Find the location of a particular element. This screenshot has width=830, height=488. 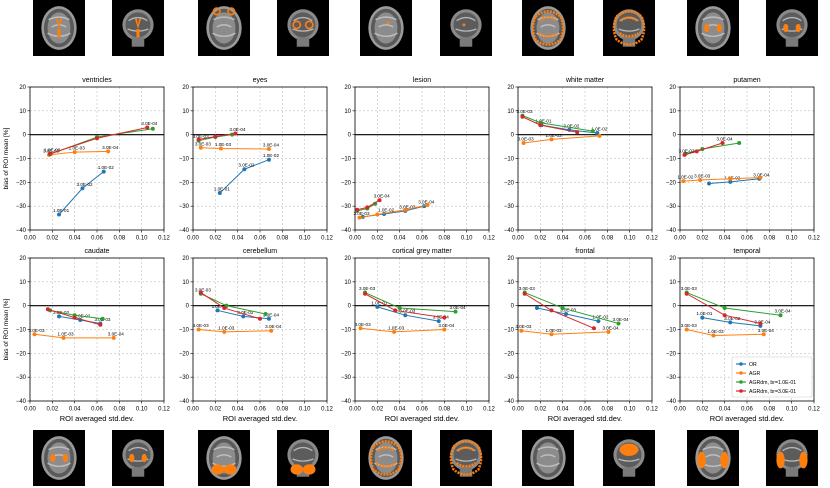

lesion-coronal-thumbnail is located at coordinates (466, 28).